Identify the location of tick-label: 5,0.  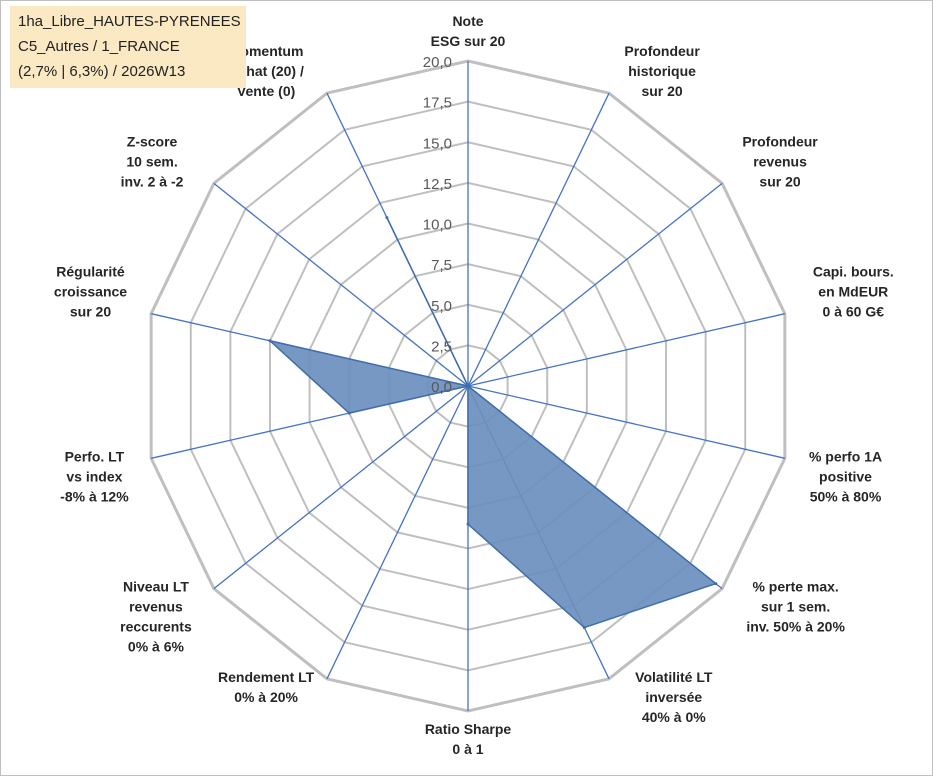
(441, 306).